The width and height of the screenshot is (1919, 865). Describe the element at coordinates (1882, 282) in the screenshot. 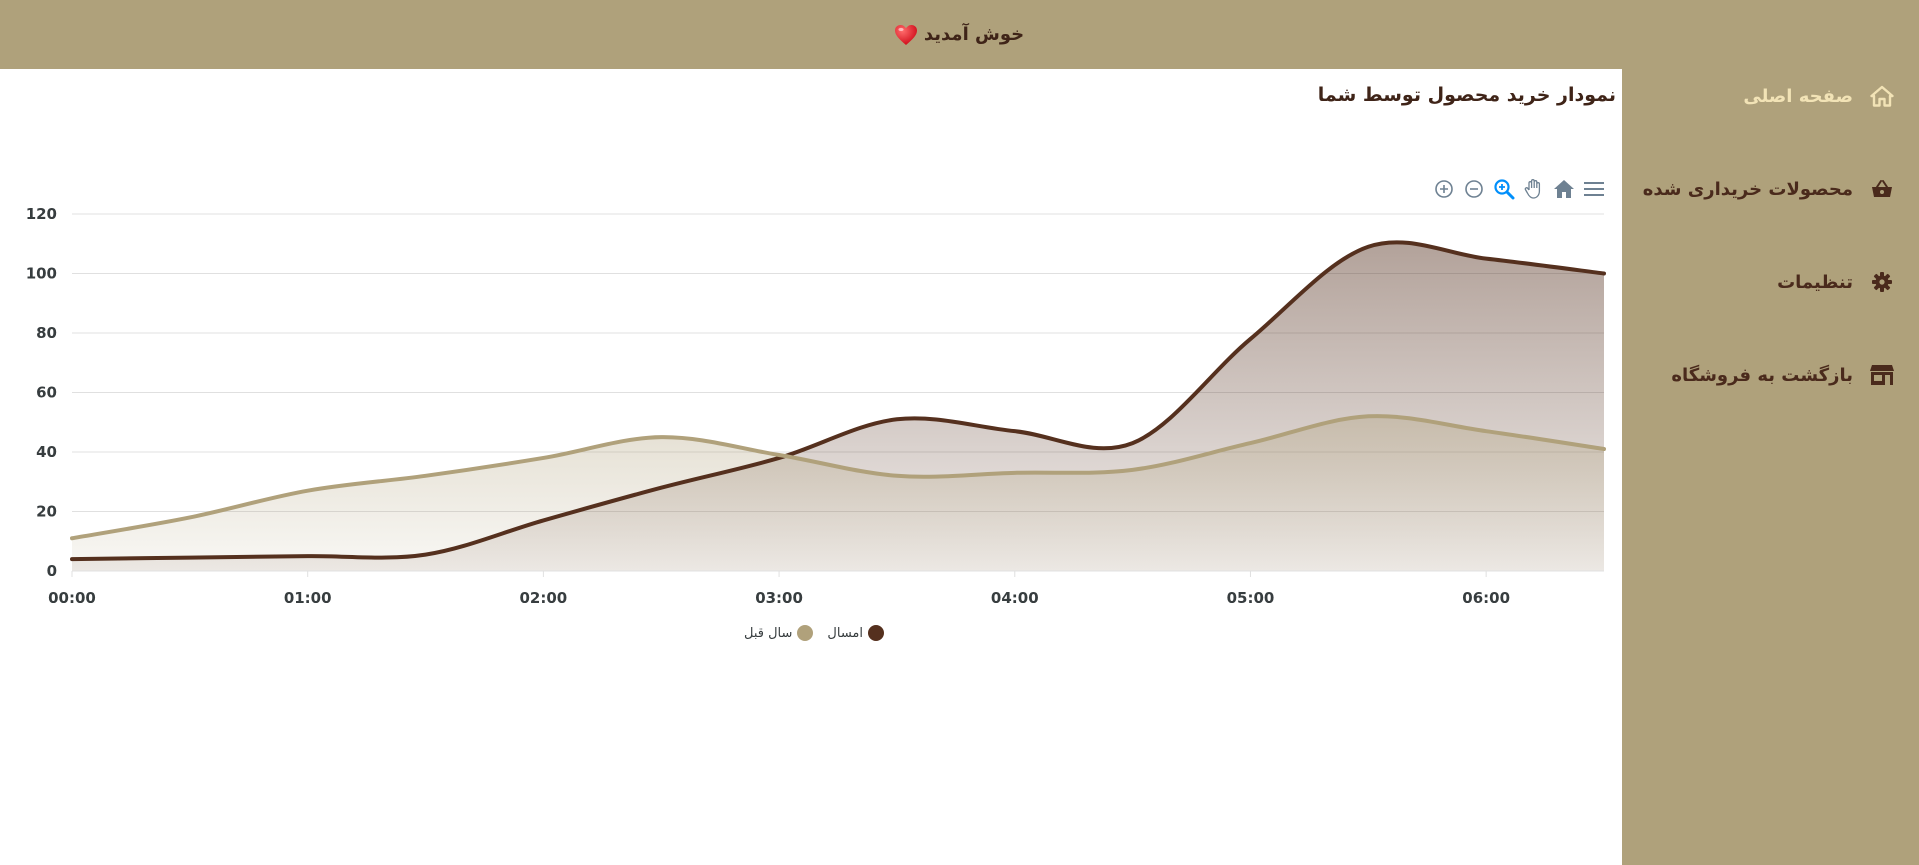

I see `gear-icon` at that location.